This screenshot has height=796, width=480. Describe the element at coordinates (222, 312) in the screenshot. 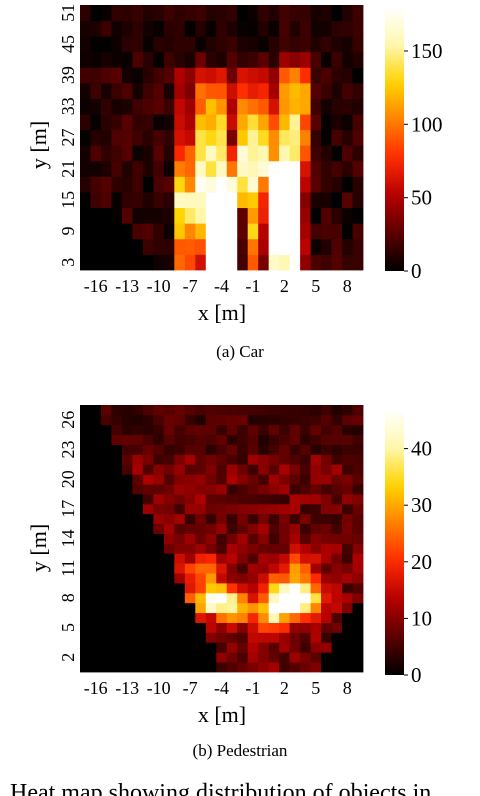

I see `car-x-axis-label: x [m]` at that location.